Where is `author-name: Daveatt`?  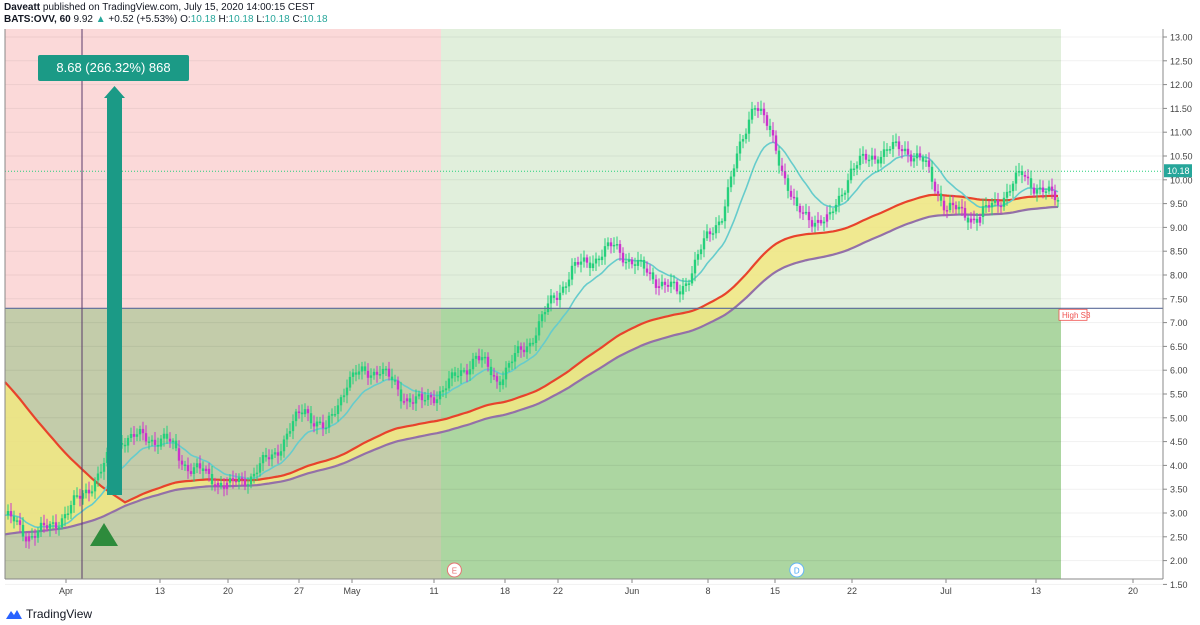
author-name: Daveatt is located at coordinates (22, 7).